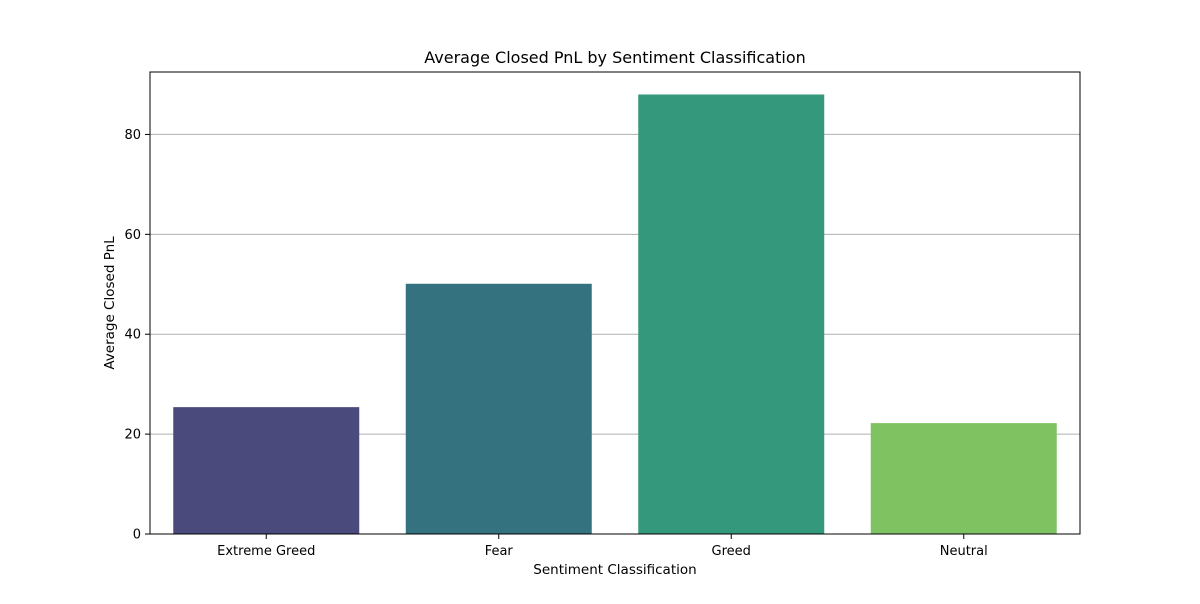  I want to click on x-tick-label: Greed, so click(731, 551).